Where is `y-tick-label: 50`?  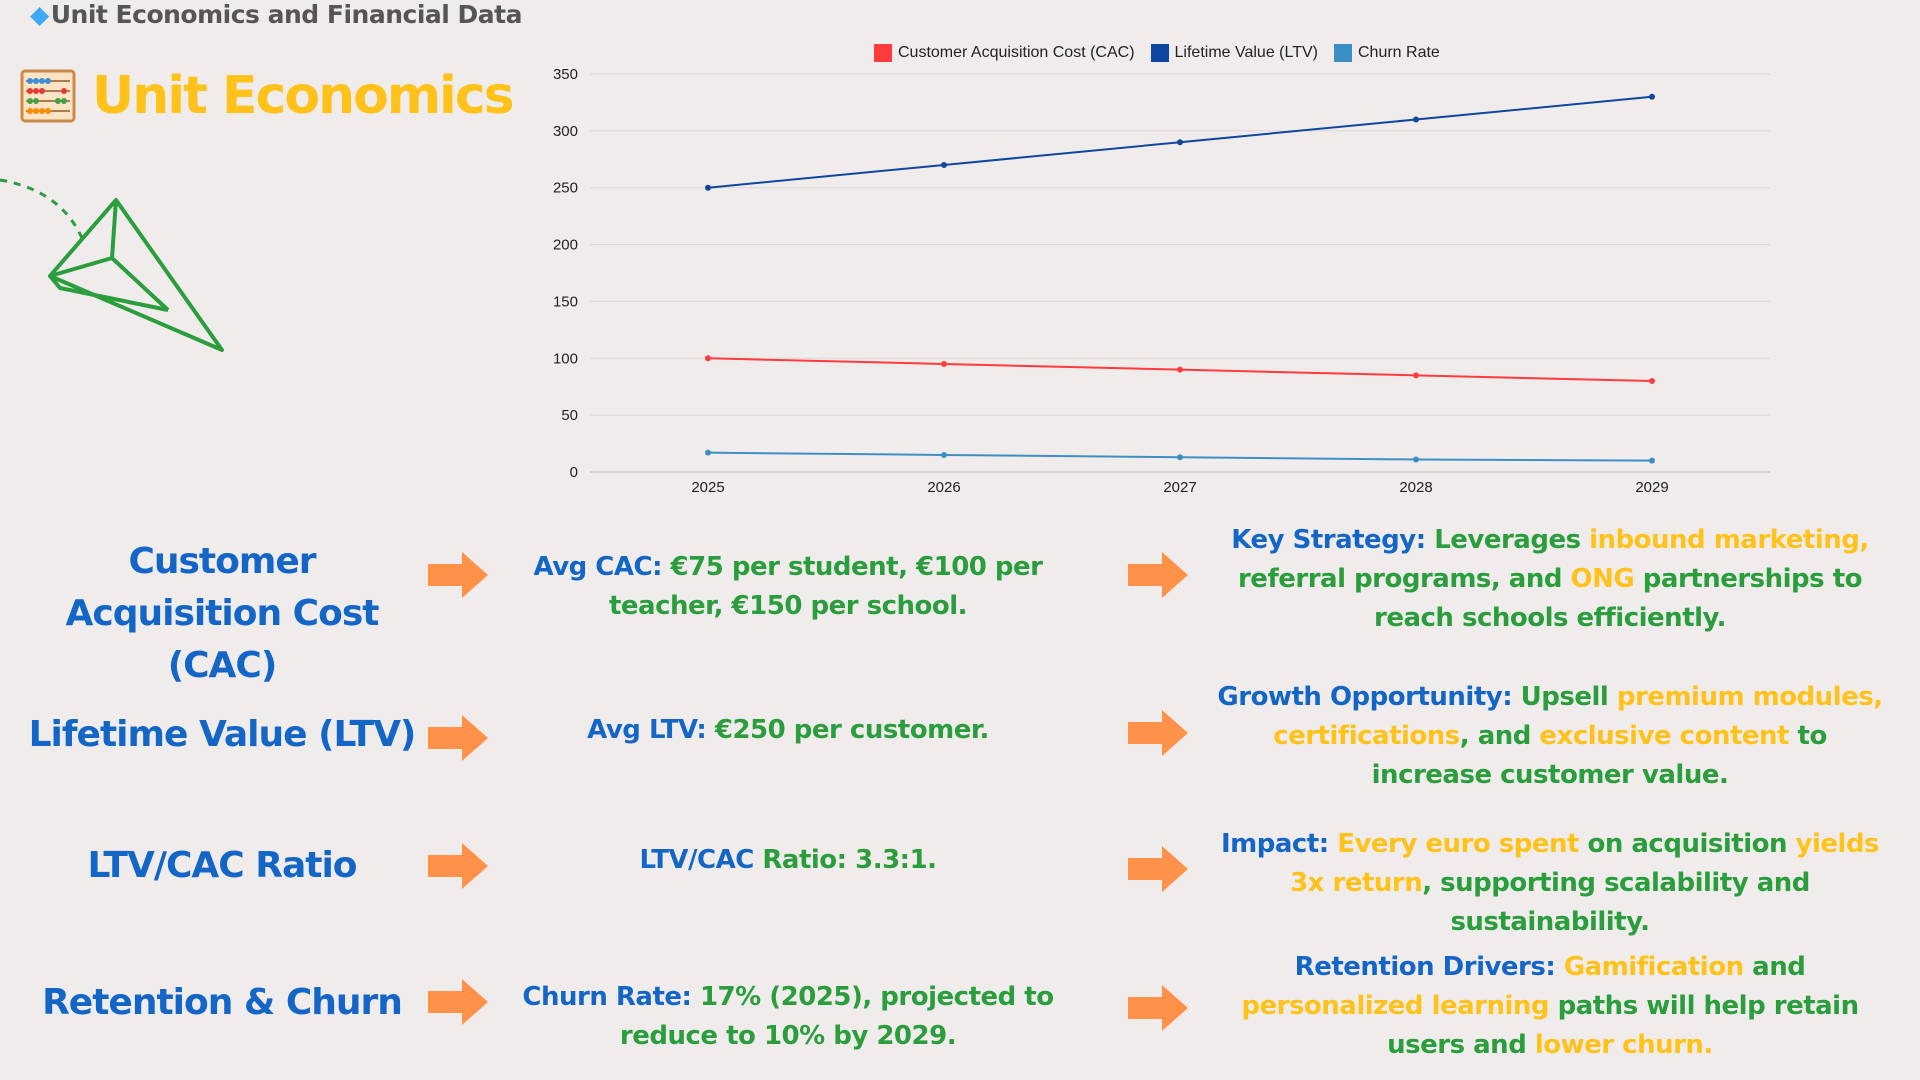 y-tick-label: 50 is located at coordinates (569, 415).